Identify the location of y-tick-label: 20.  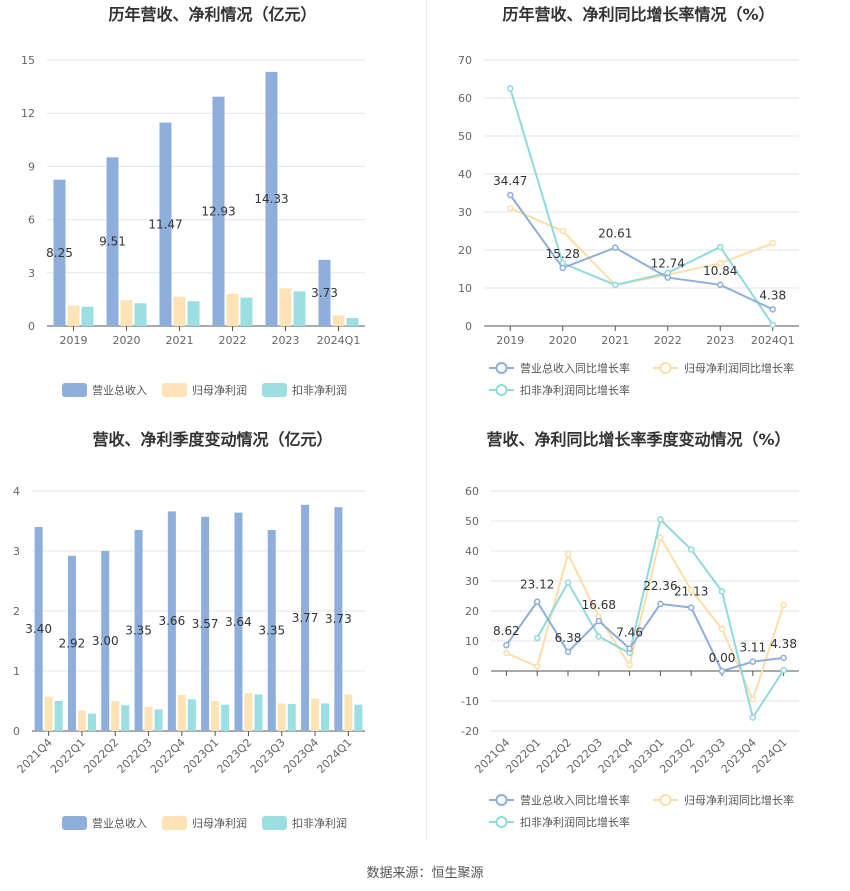
(472, 611).